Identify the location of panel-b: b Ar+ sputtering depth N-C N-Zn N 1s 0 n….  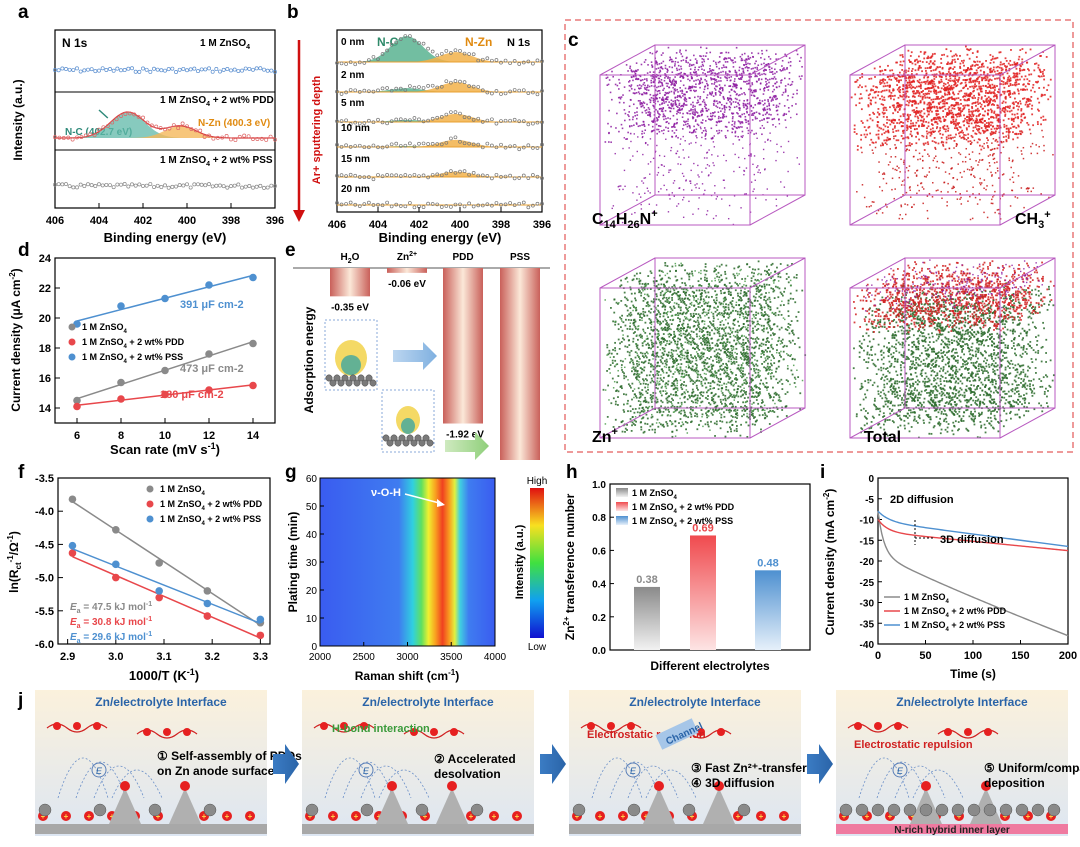
(422, 125).